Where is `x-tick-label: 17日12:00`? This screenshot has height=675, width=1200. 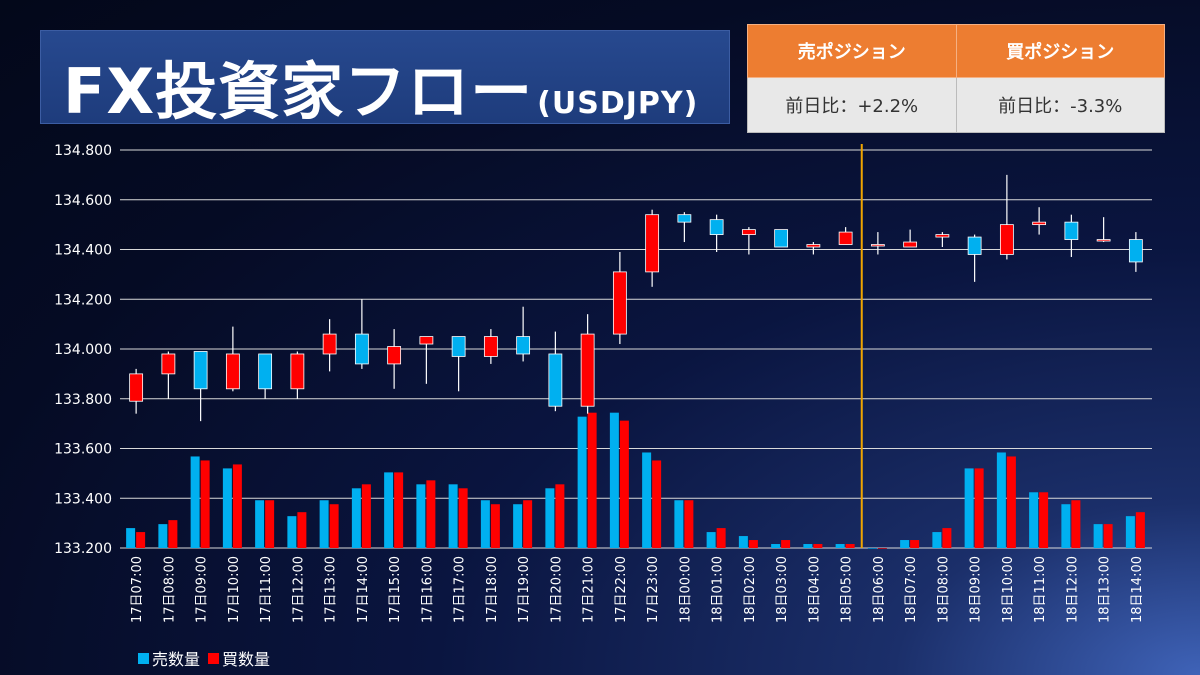 x-tick-label: 17日12:00 is located at coordinates (298, 589).